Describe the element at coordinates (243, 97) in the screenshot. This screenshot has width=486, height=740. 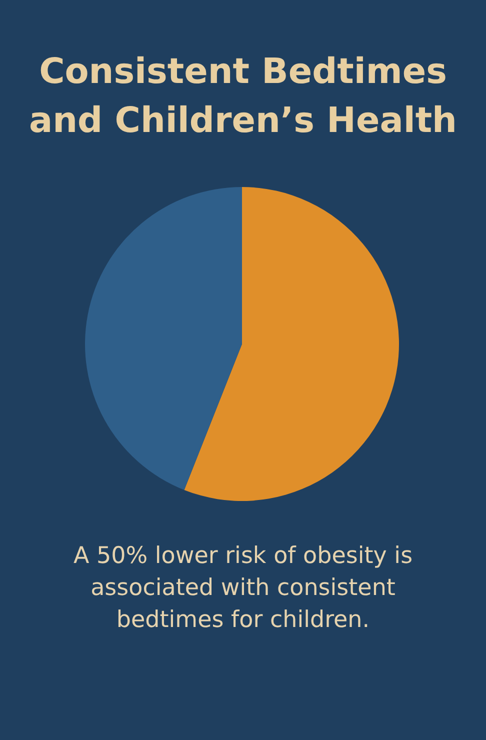
I see `chart-title: Consistent Bedtimes and Children’s Health` at that location.